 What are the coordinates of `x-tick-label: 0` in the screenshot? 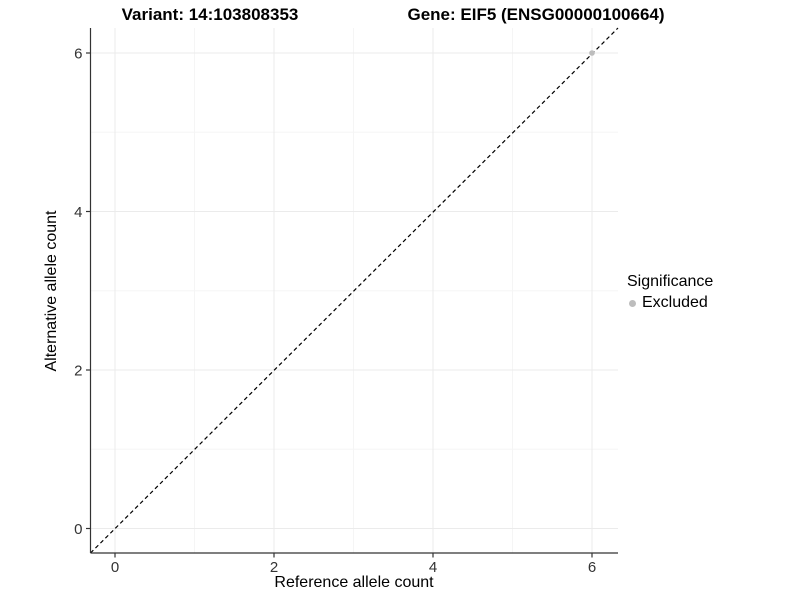 It's located at (115, 567).